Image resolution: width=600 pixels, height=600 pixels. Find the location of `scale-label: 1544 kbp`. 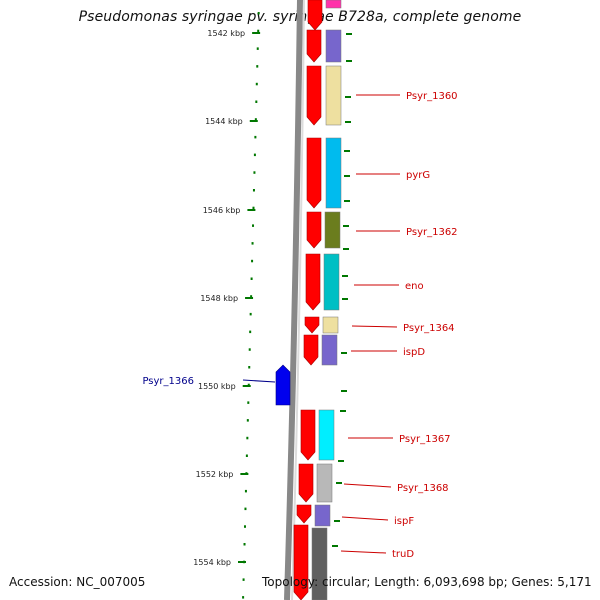

scale-label: 1544 kbp is located at coordinates (224, 121).